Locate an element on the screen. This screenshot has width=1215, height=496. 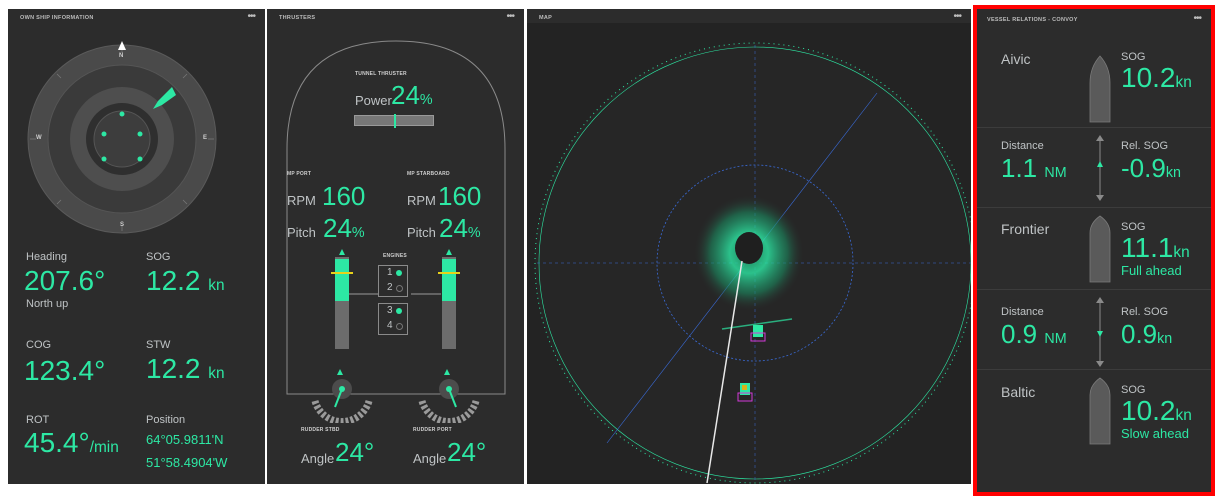
position-lat: 64°05.9811'N is located at coordinates (185, 439).